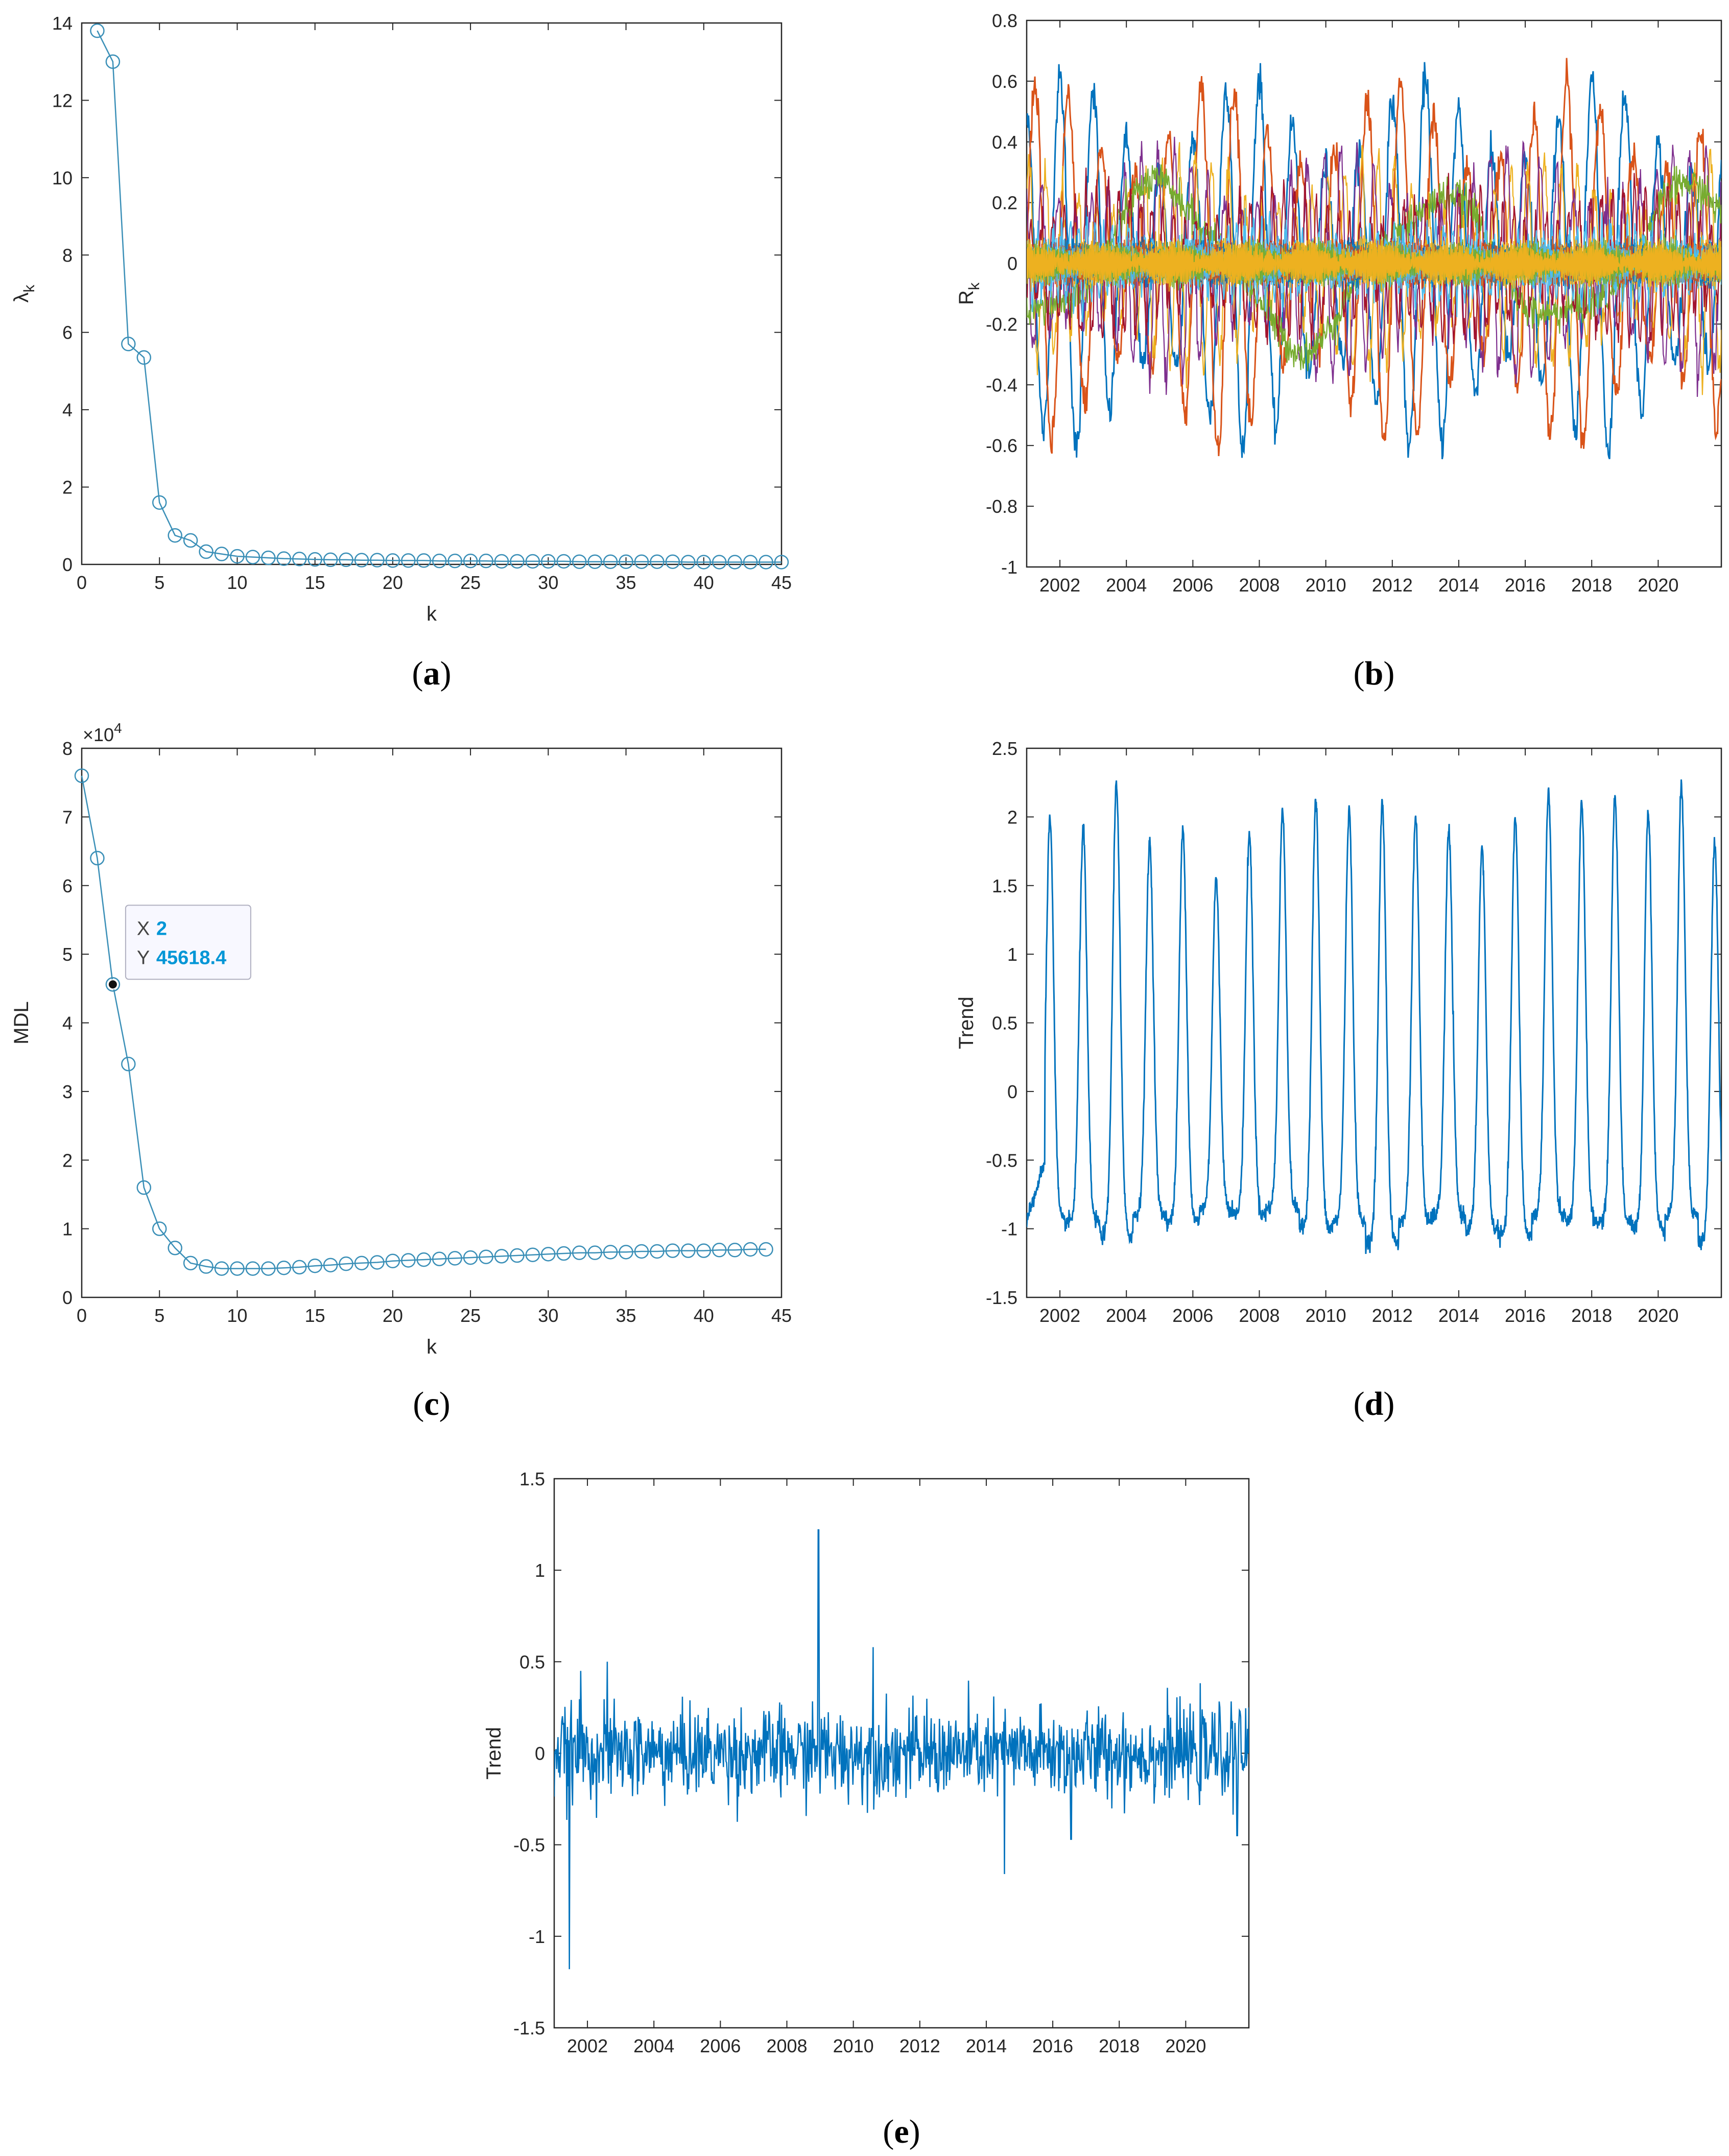  I want to click on x-tick-label: 2008, so click(786, 2045).